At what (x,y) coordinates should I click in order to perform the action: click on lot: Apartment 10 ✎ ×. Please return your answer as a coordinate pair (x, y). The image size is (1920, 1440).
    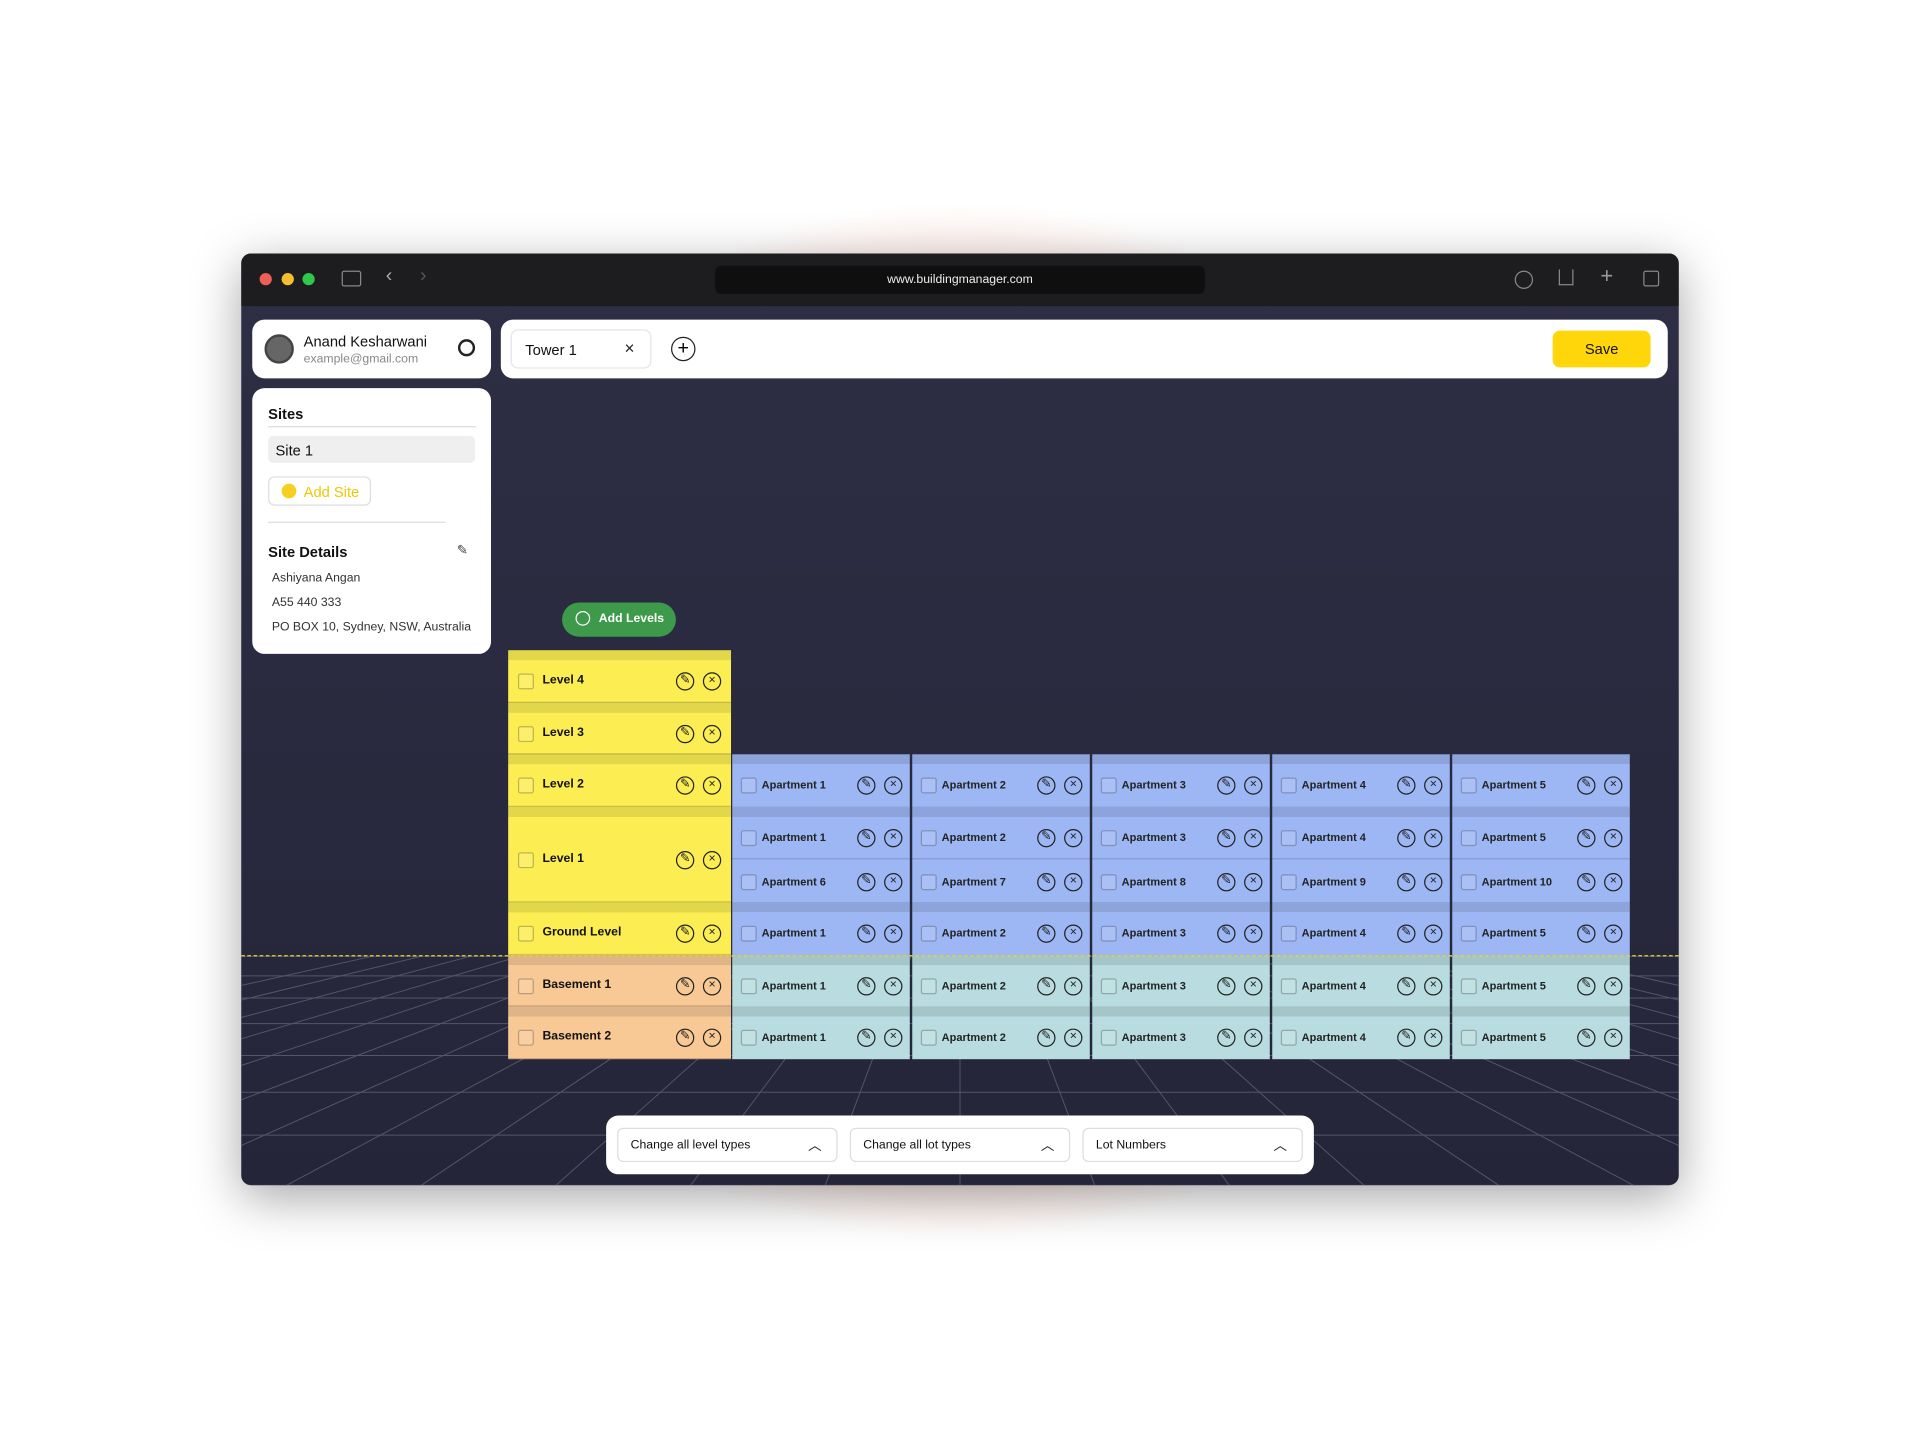
    Looking at the image, I should click on (1541, 880).